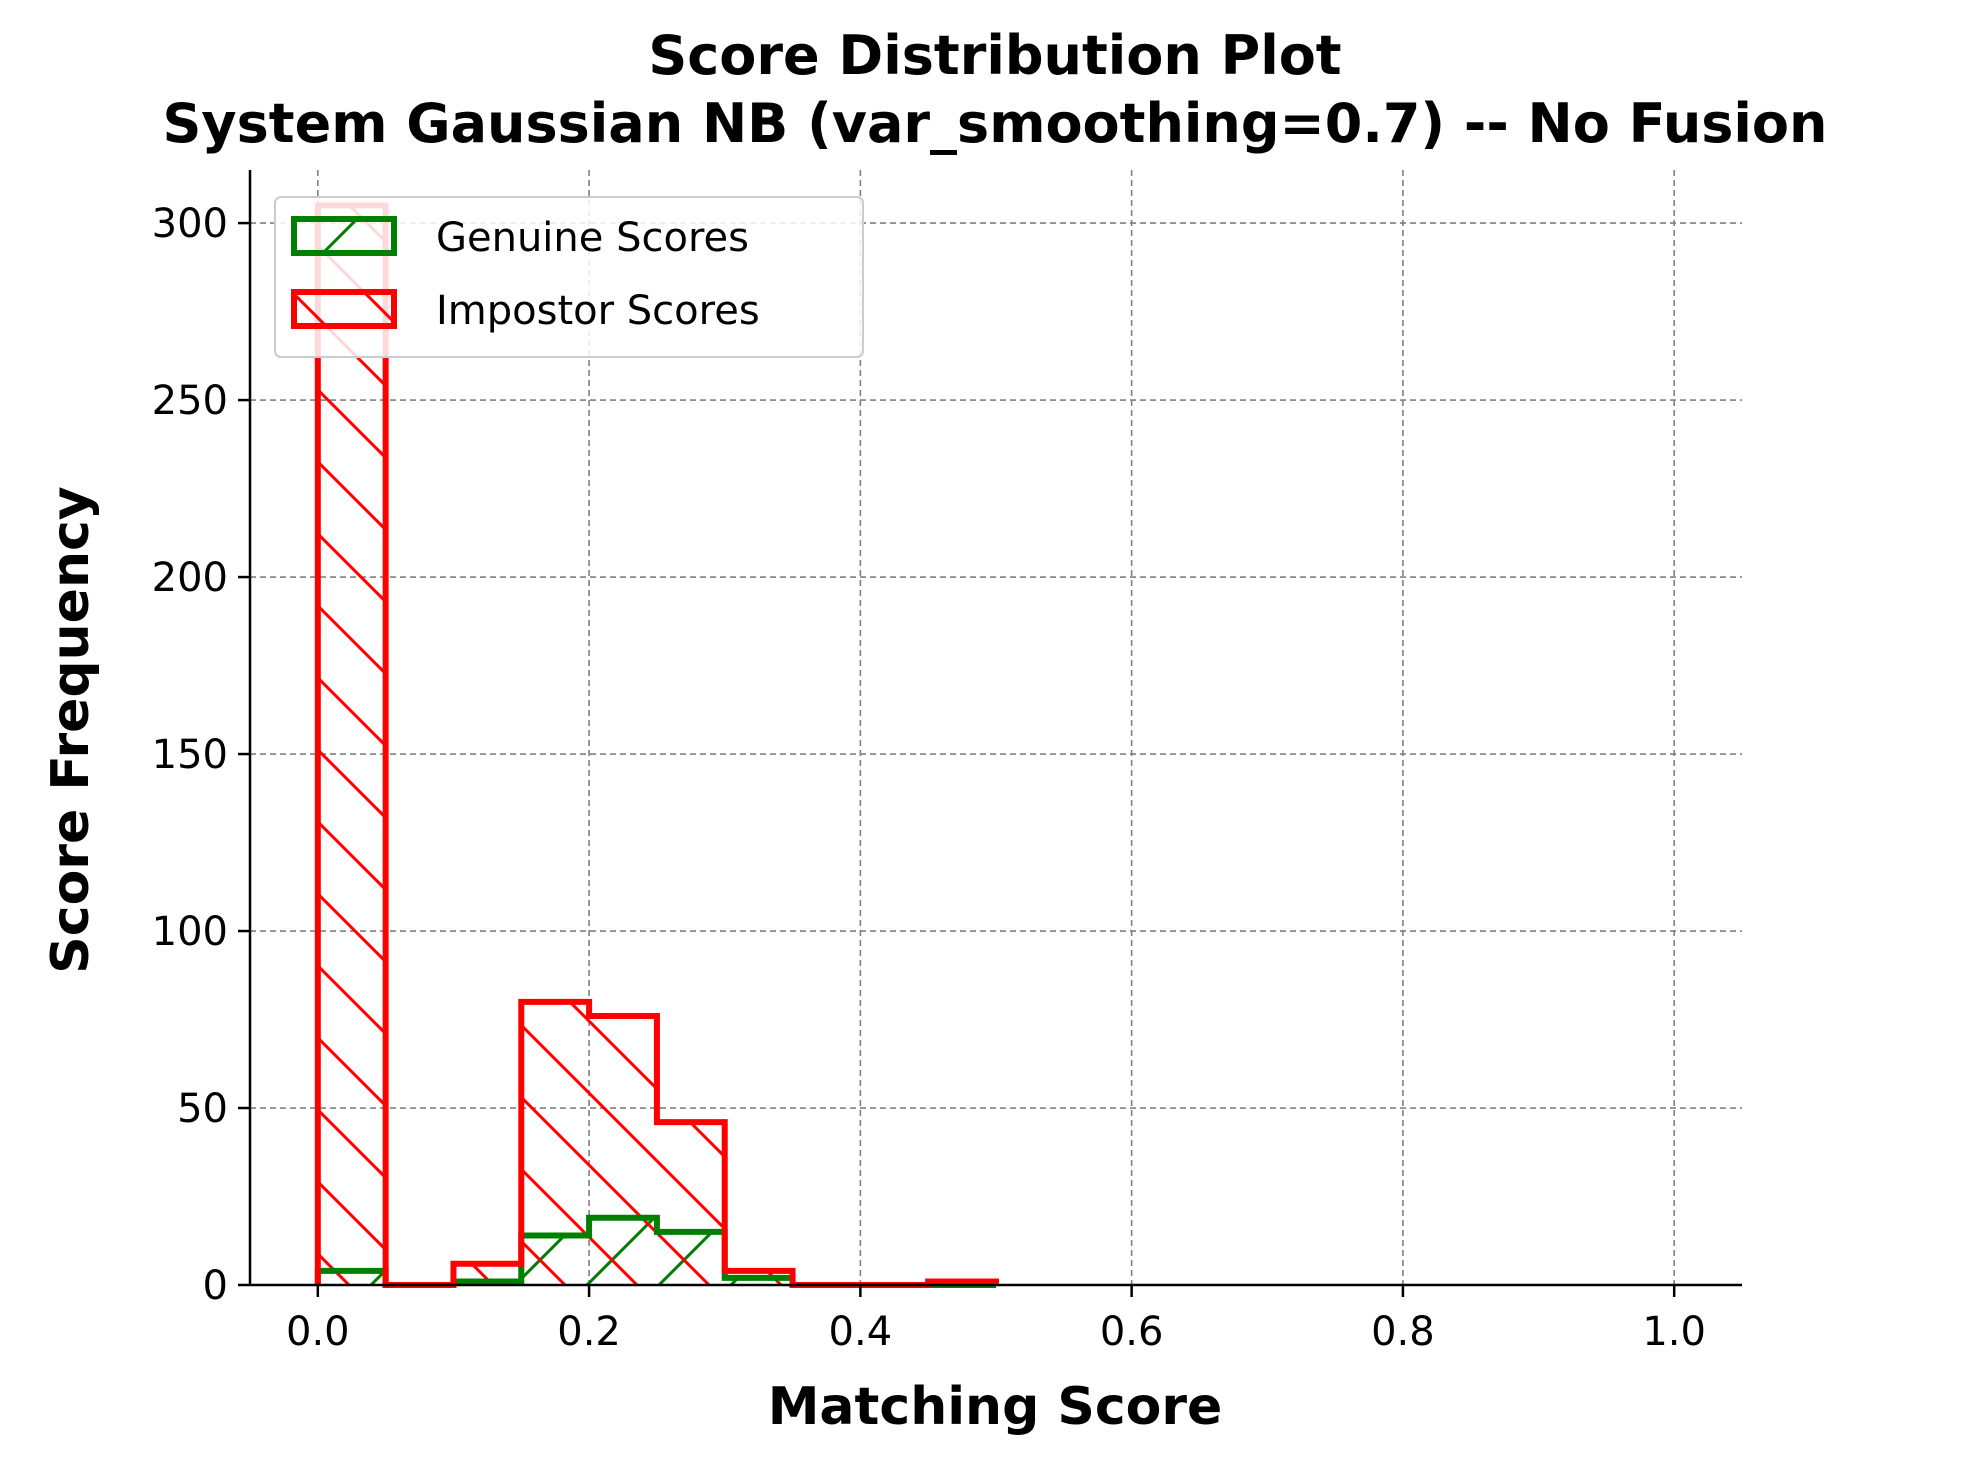 Image resolution: width=1986 pixels, height=1469 pixels. What do you see at coordinates (190, 401) in the screenshot?
I see `y-tick-label: 250` at bounding box center [190, 401].